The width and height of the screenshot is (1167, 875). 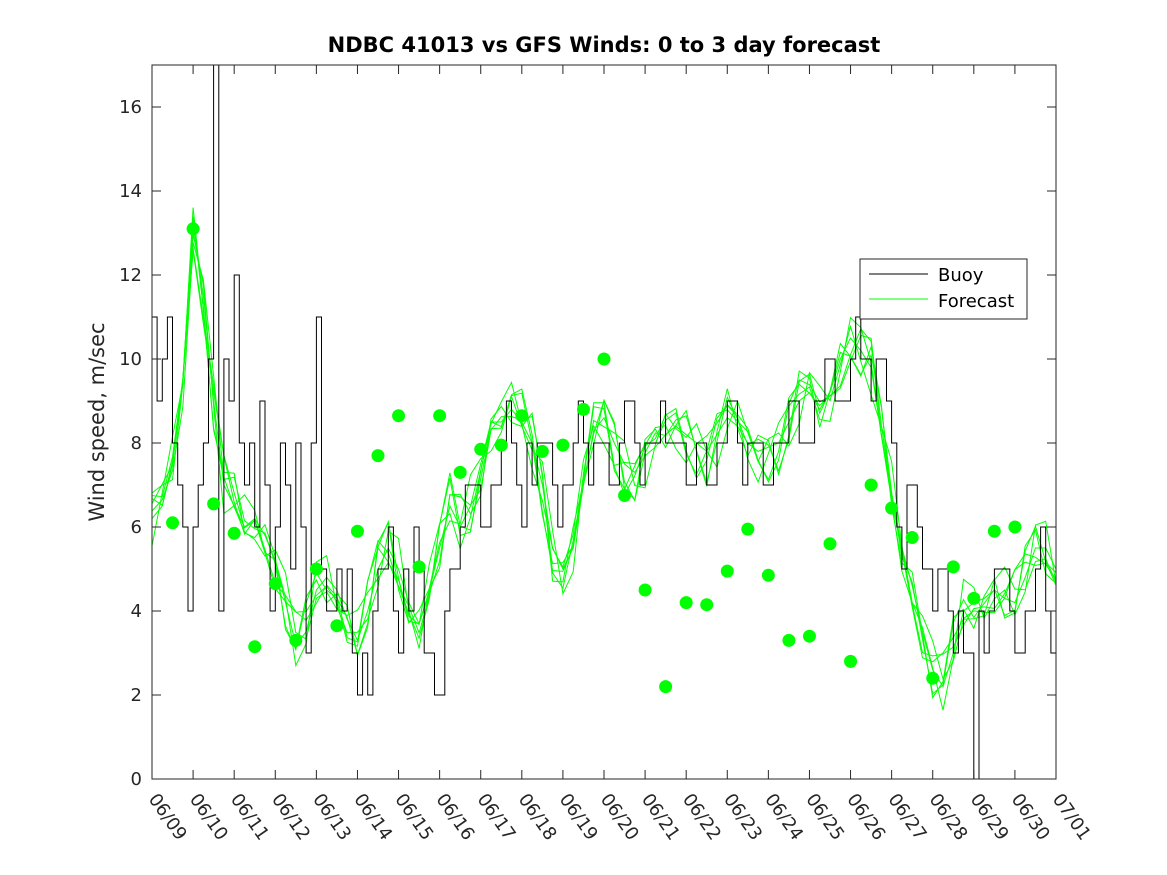 What do you see at coordinates (1030, 817) in the screenshot?
I see `x-tick-label: 06/30` at bounding box center [1030, 817].